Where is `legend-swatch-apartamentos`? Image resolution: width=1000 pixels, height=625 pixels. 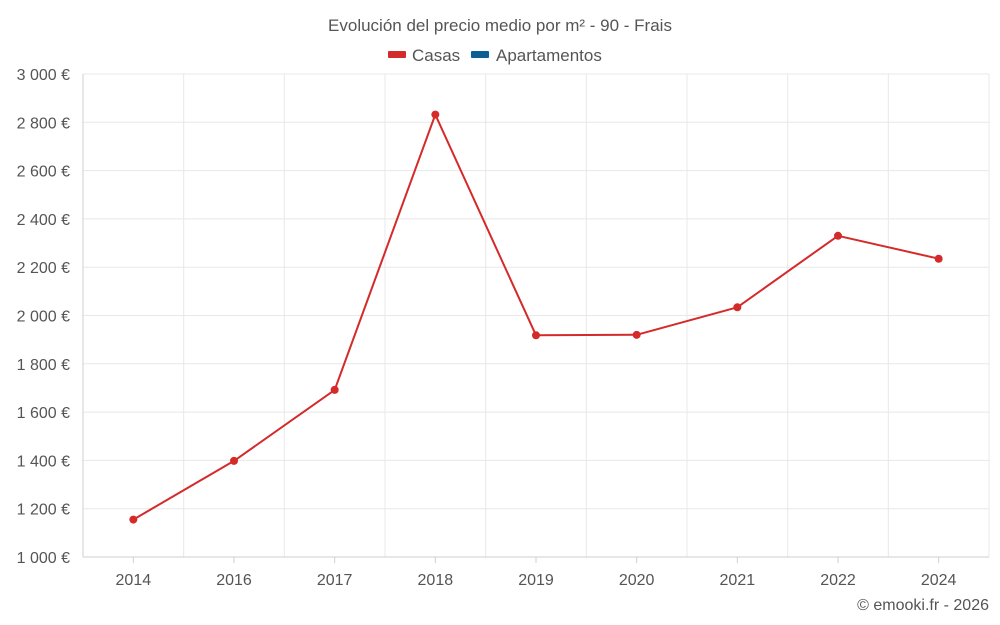 legend-swatch-apartamentos is located at coordinates (480, 54).